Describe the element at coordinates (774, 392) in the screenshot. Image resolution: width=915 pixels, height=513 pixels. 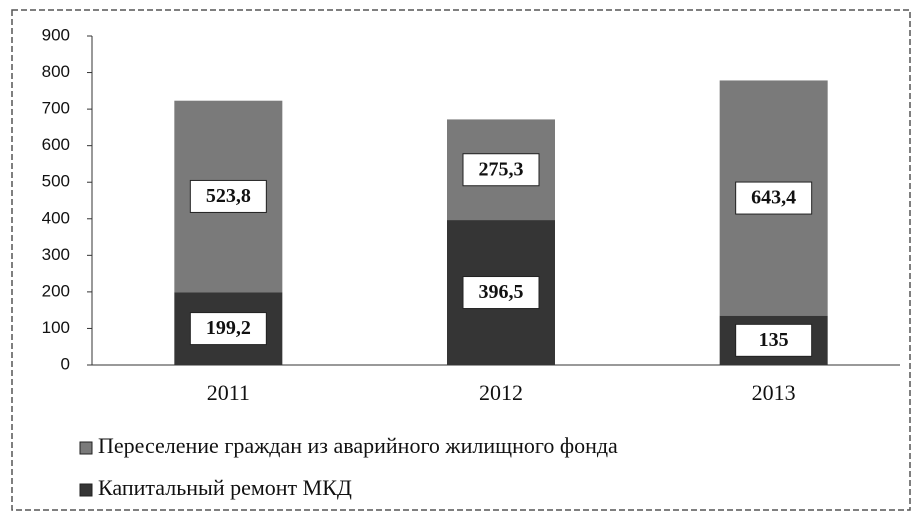
I see `x-tick-label: 2013` at that location.